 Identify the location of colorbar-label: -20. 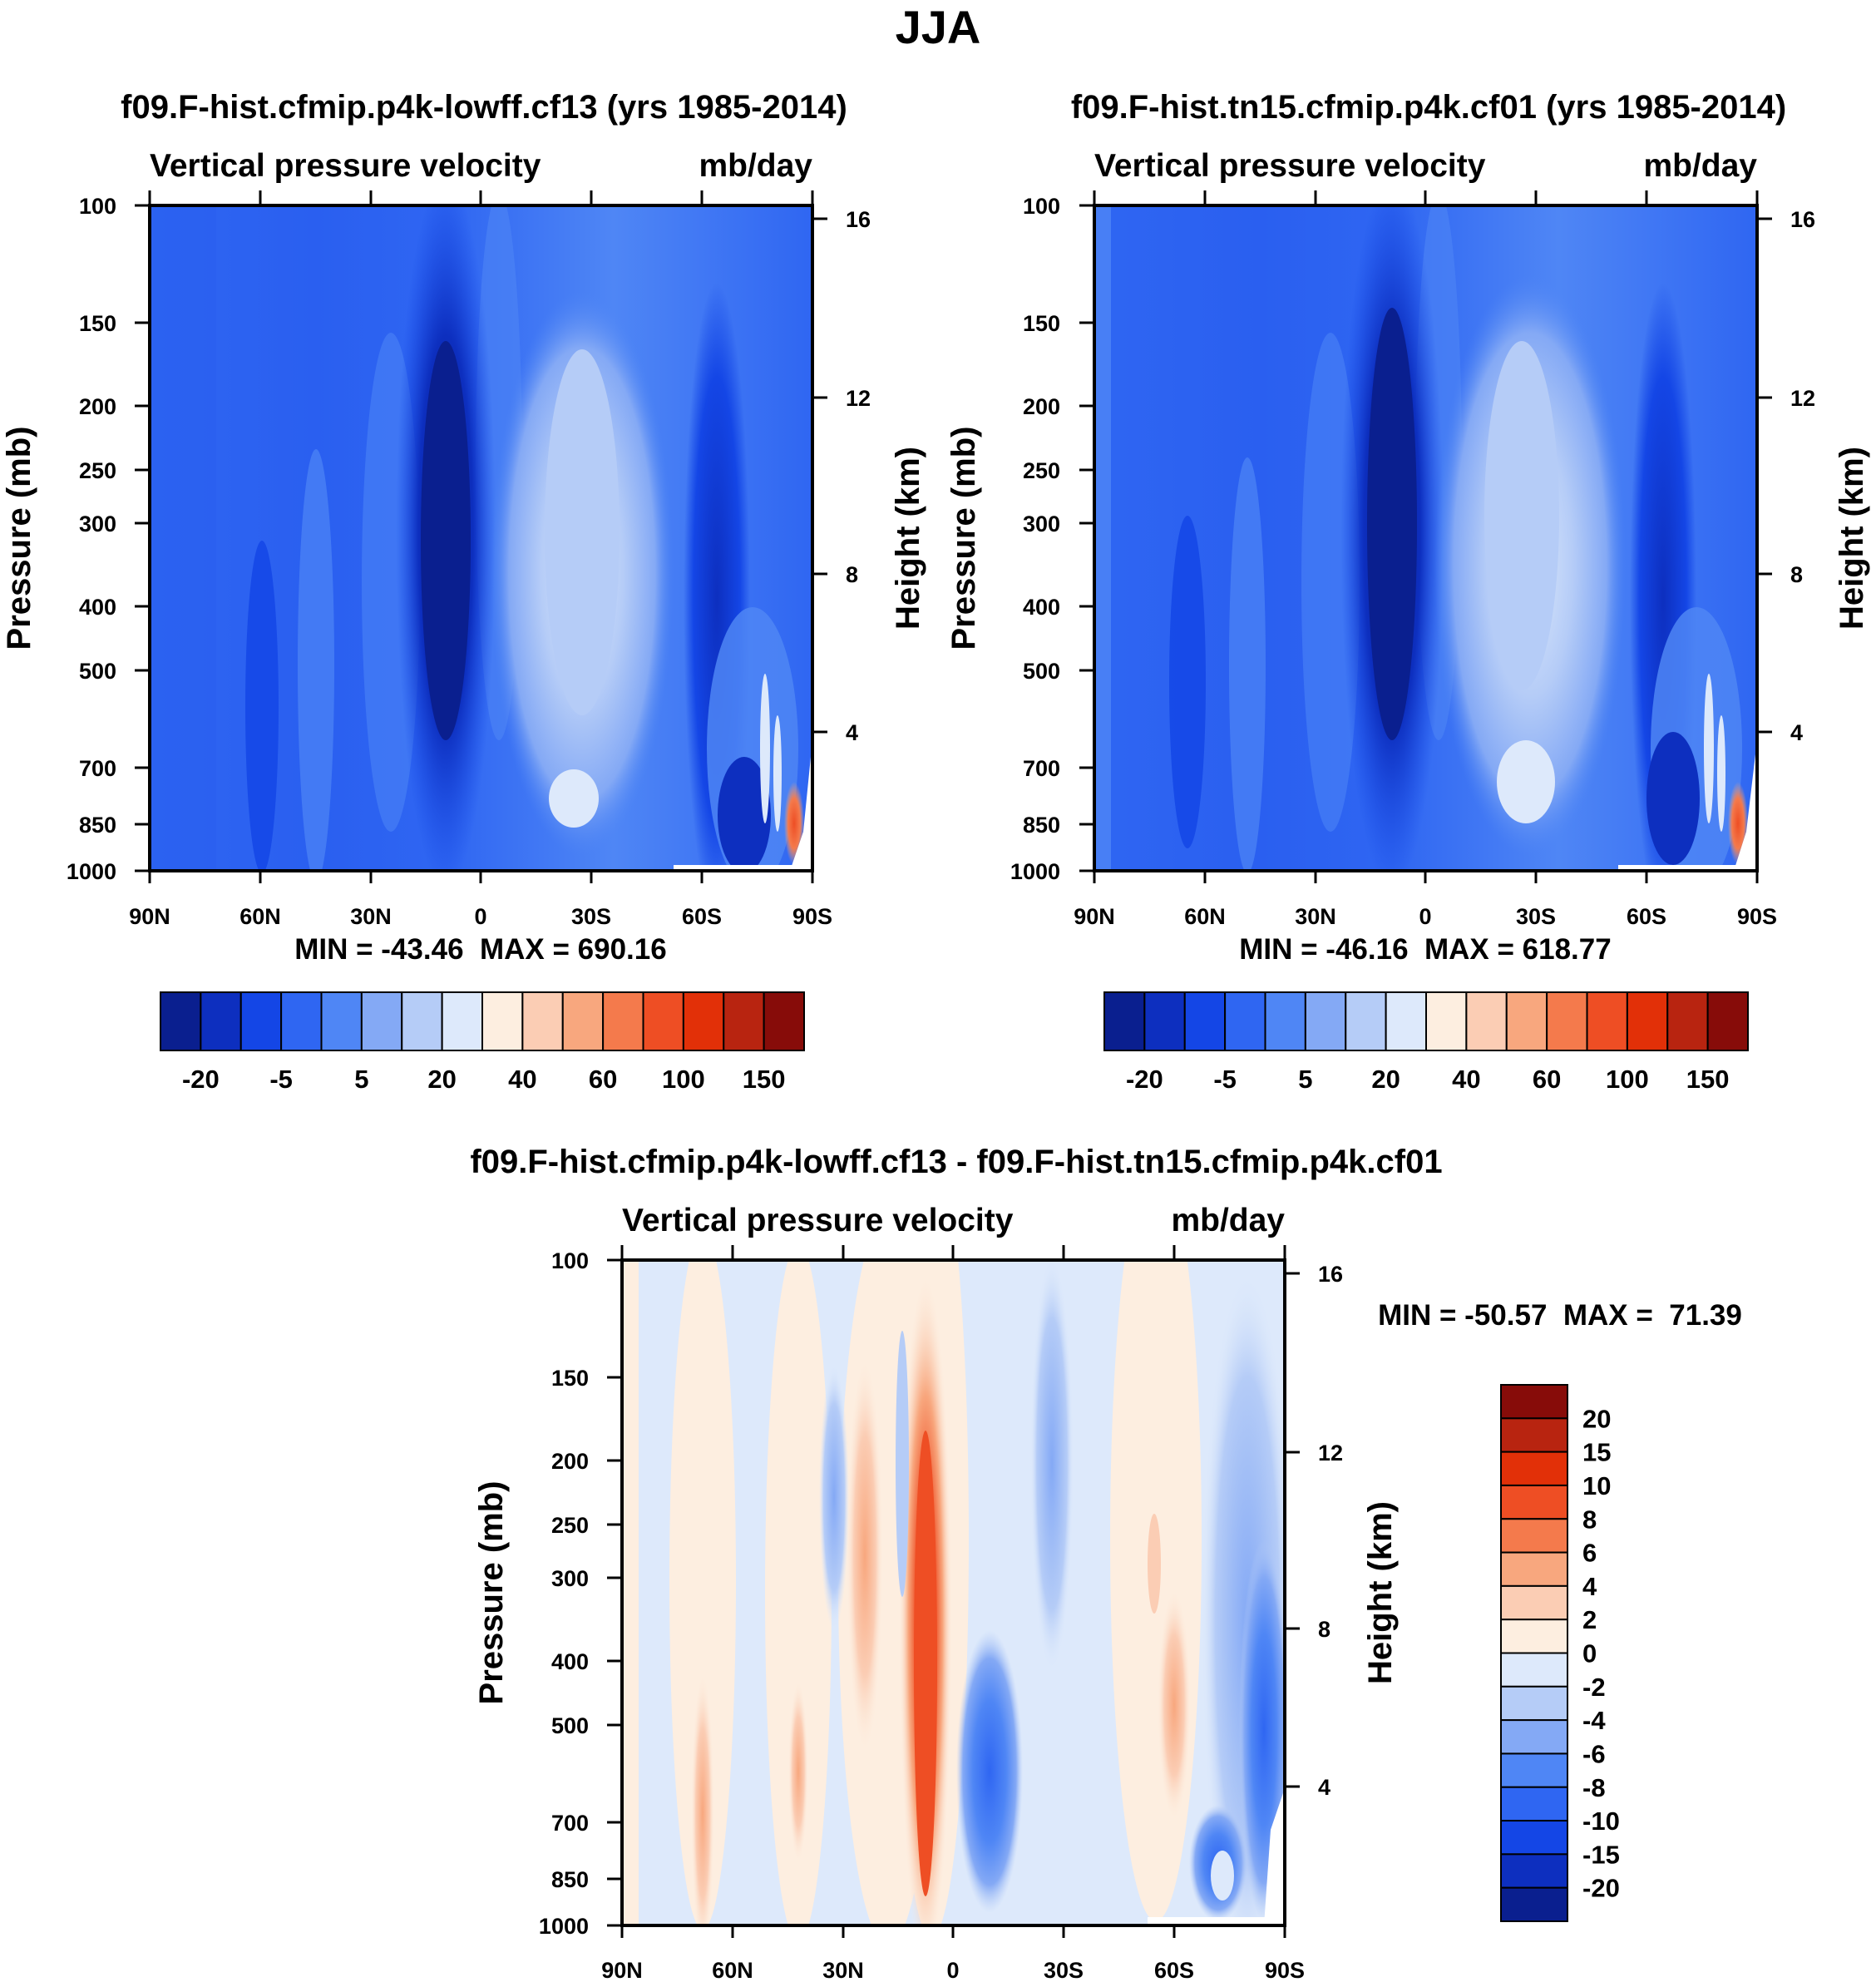
(201, 1079).